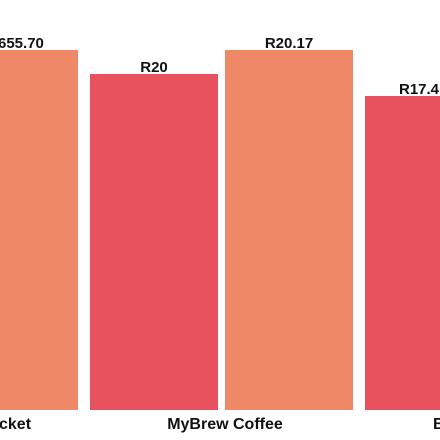 This screenshot has height=440, width=440. I want to click on value-label: R20.17, so click(289, 43).